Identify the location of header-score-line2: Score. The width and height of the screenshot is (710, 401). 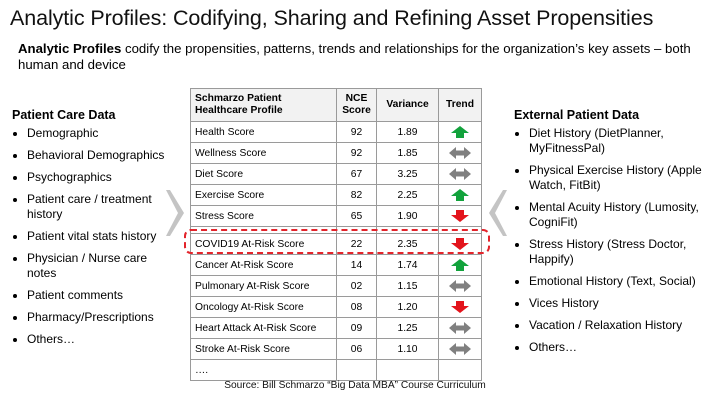
(356, 110).